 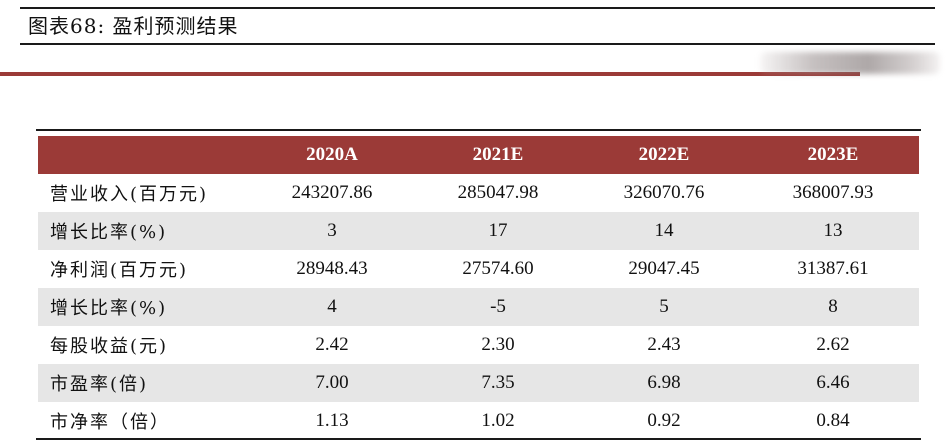 I want to click on table-cell: 2.62, so click(x=833, y=344).